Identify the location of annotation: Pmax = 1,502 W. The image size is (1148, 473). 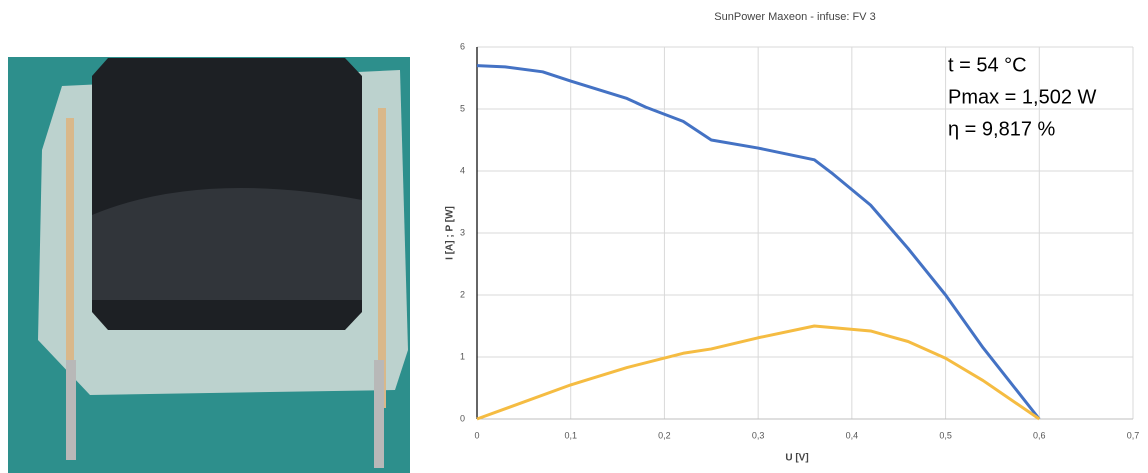
(1022, 97).